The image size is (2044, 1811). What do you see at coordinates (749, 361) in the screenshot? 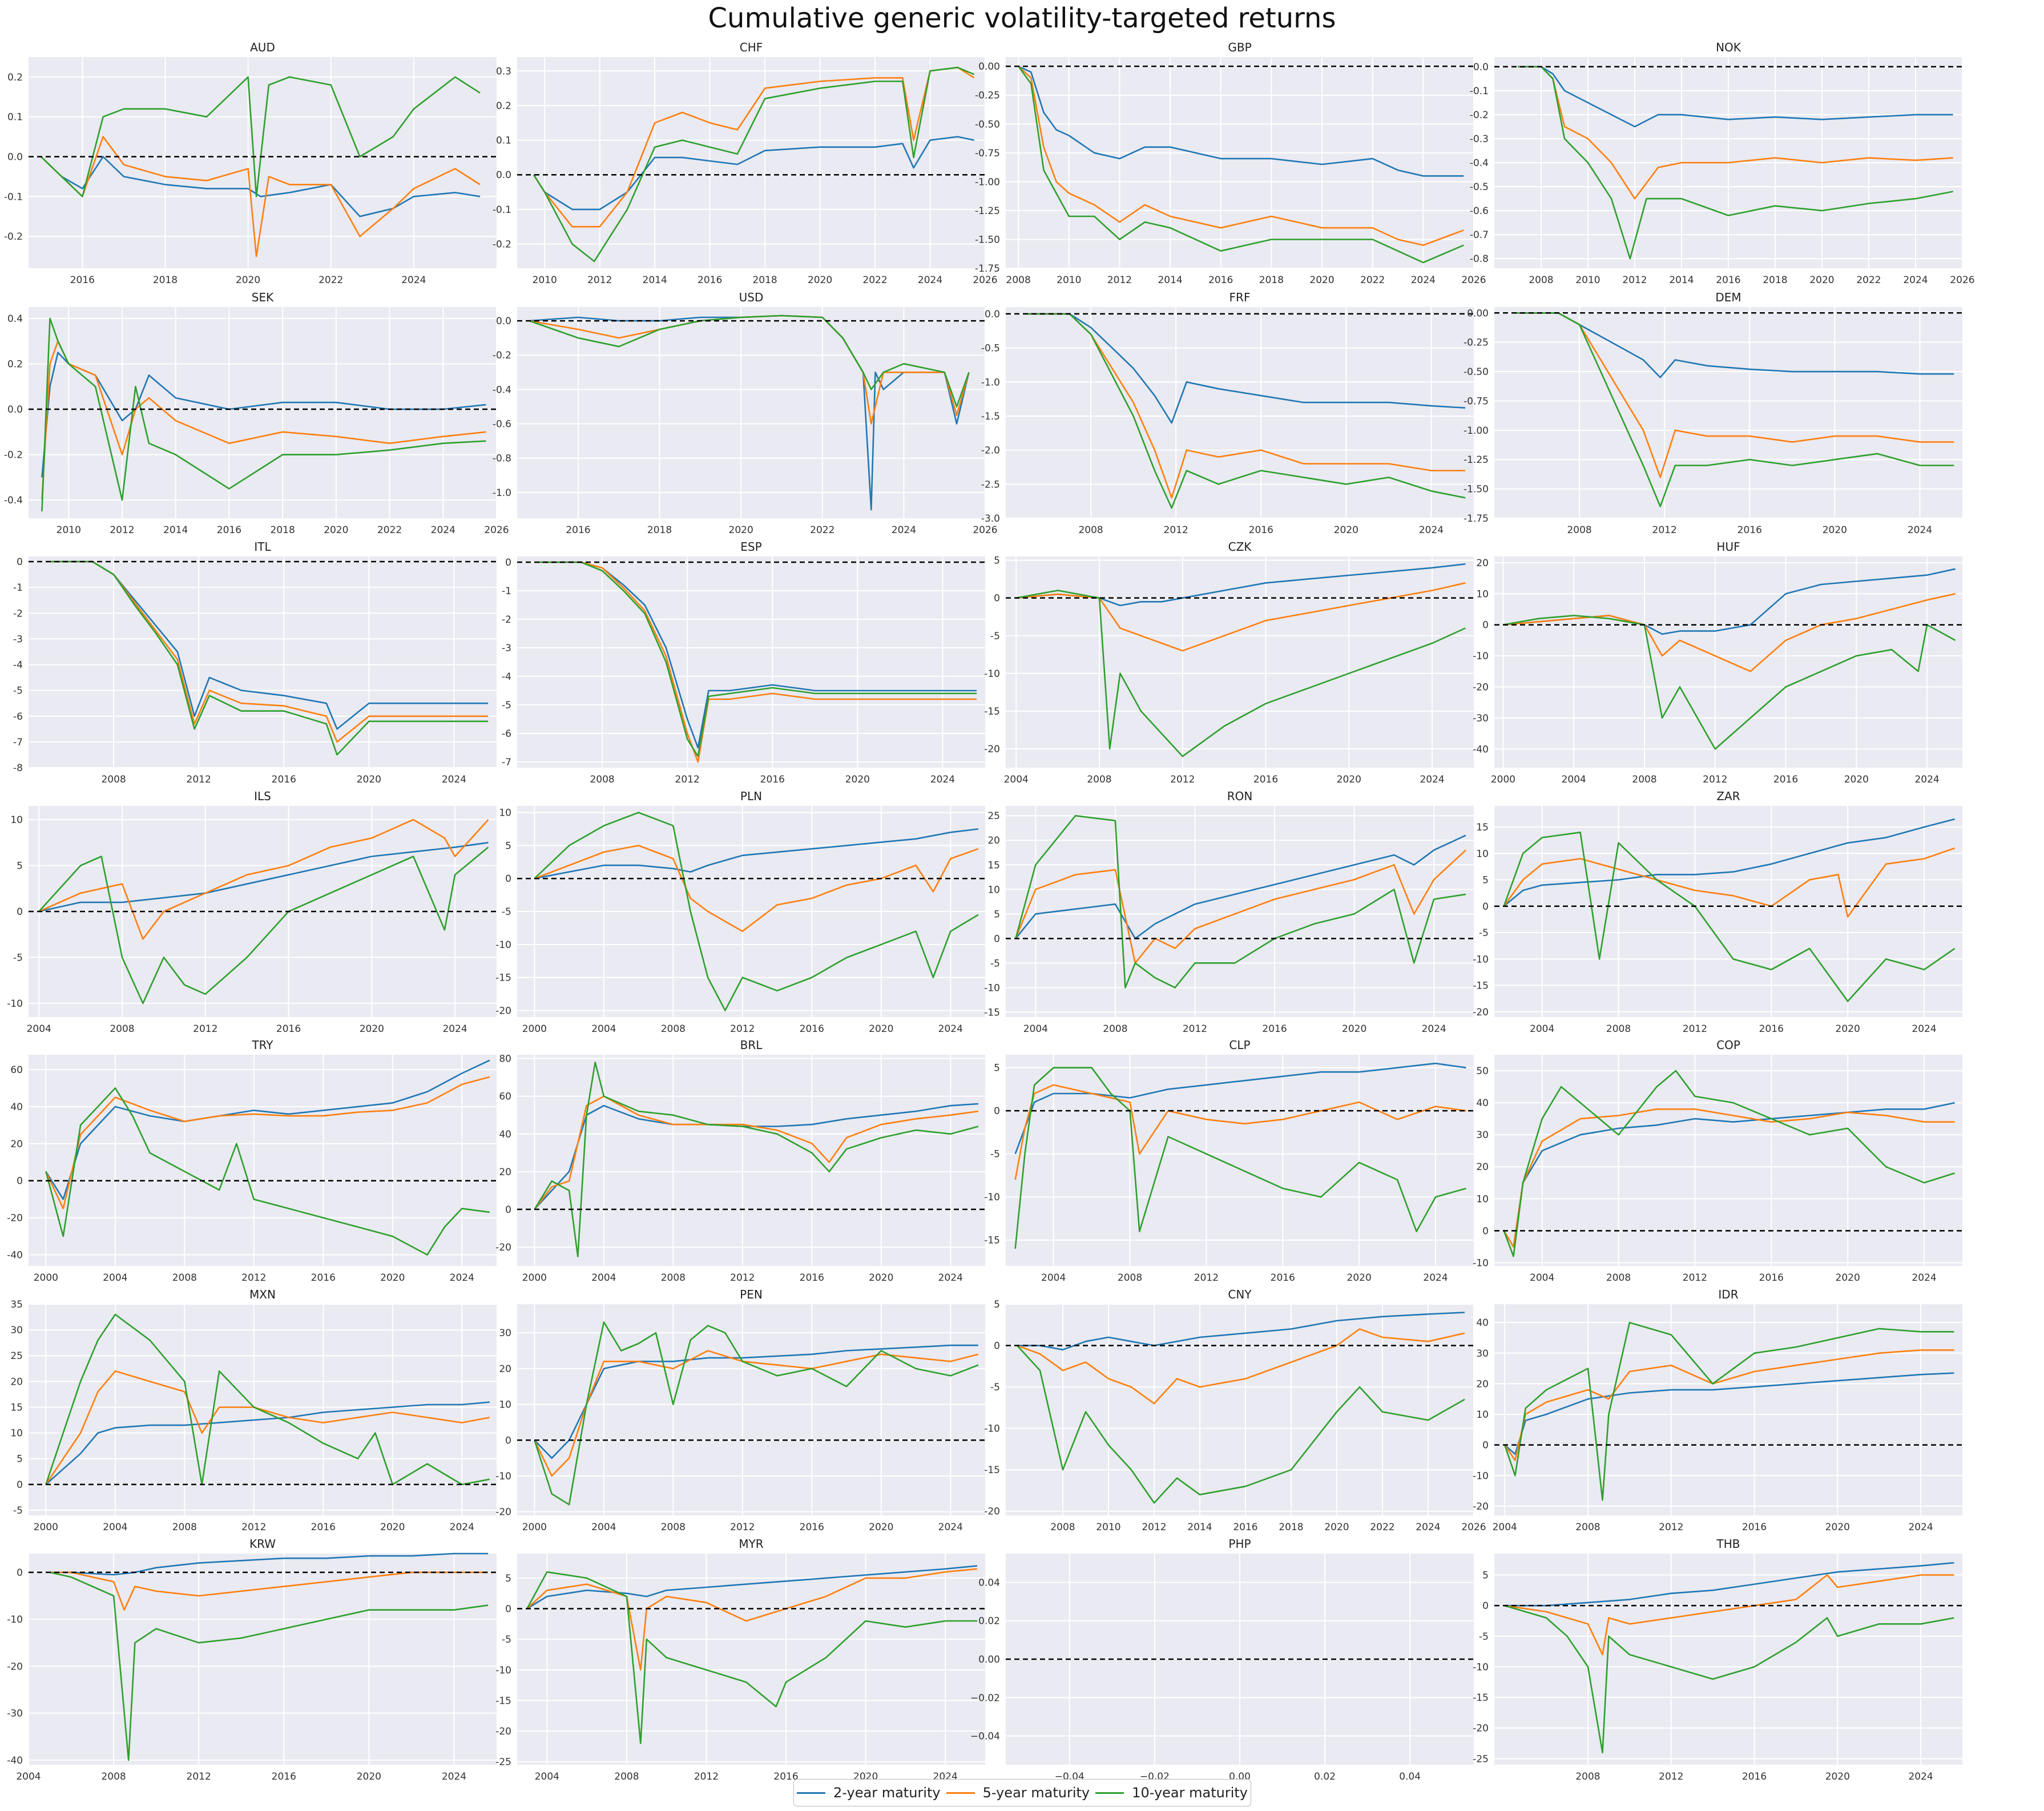
I see `series-line-10y-usd` at bounding box center [749, 361].